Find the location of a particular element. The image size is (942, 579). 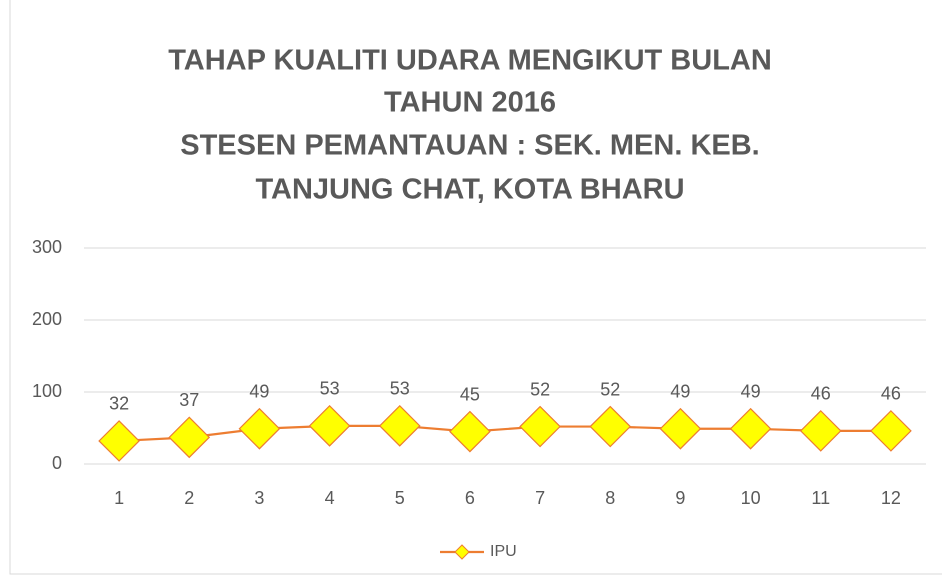

y-tick-label: 300 is located at coordinates (47, 247).